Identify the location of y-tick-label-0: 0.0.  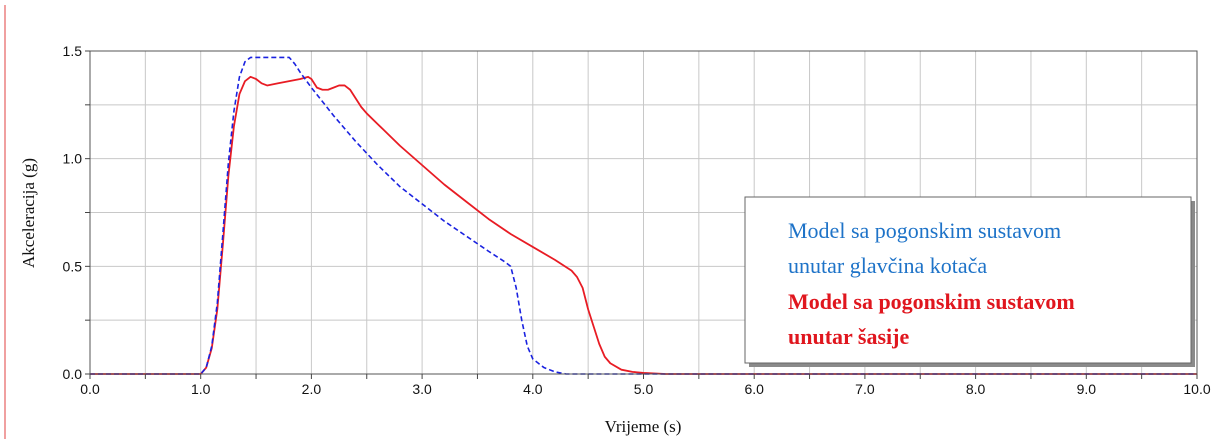
(73, 374).